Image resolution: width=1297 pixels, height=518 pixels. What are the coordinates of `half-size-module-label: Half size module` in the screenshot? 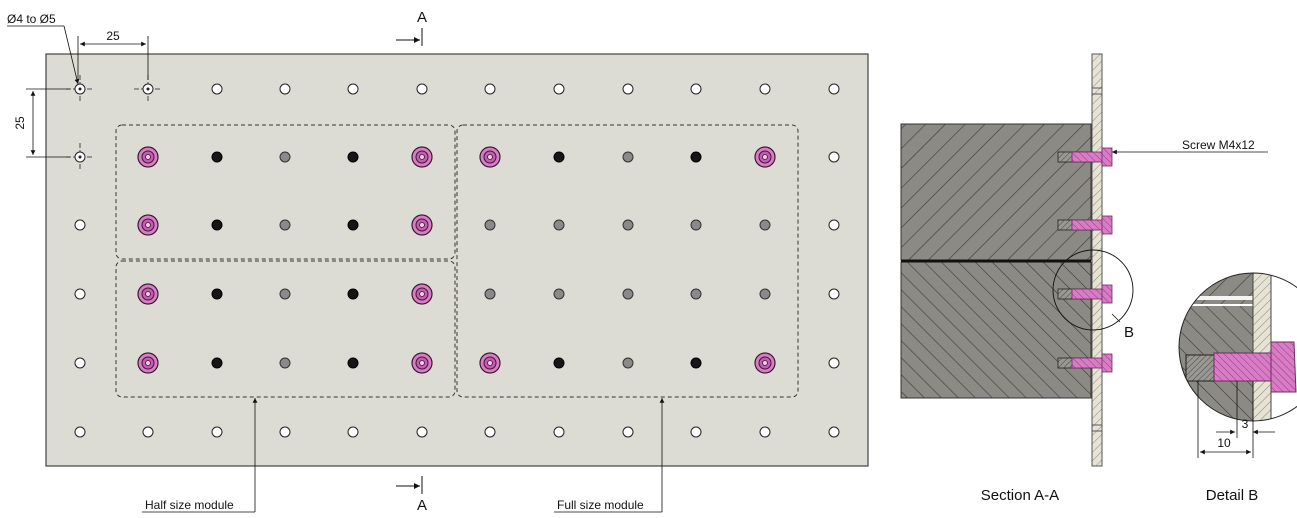 It's located at (189, 505).